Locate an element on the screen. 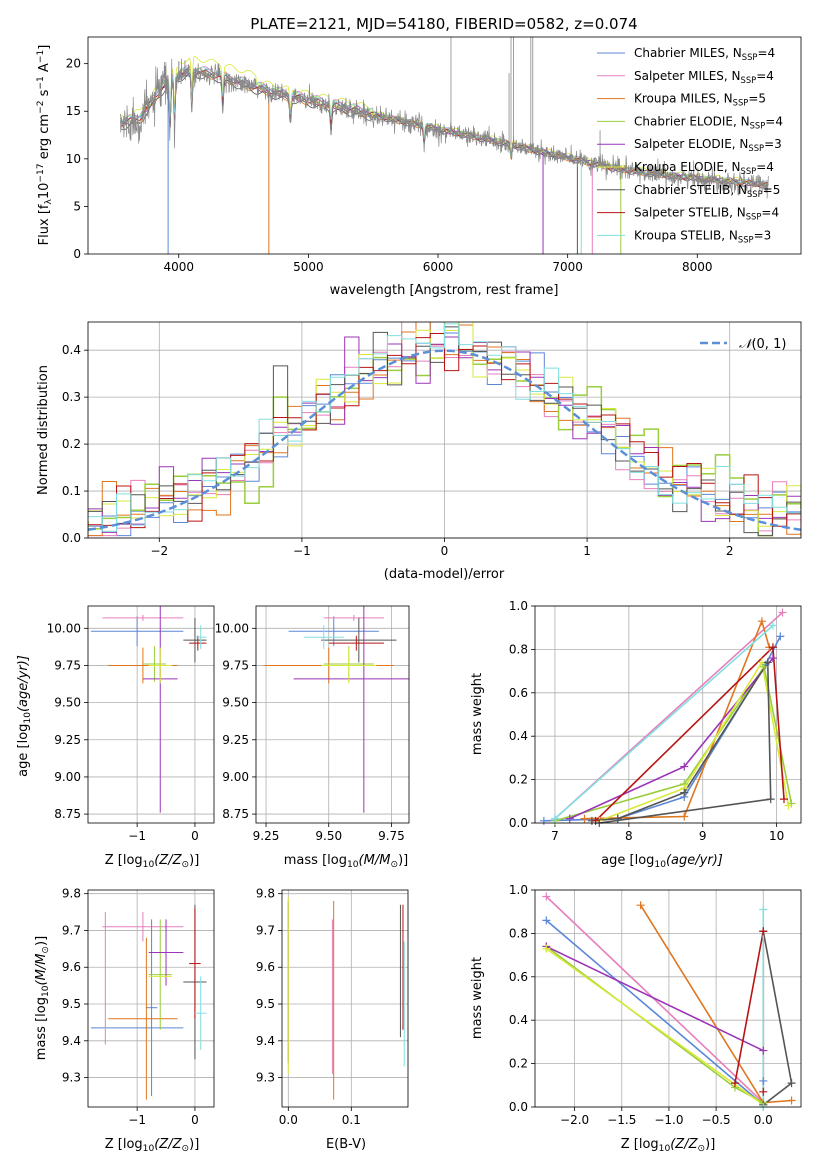 The height and width of the screenshot is (1170, 819). x-axis-label: E(B-V) is located at coordinates (346, 1144).